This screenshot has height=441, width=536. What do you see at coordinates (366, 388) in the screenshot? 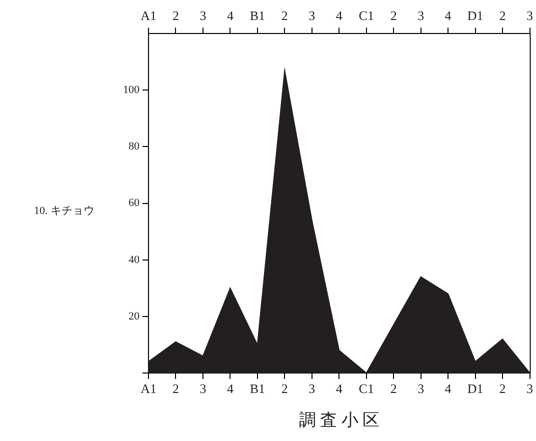
I see `x-tick-label: C1` at bounding box center [366, 388].